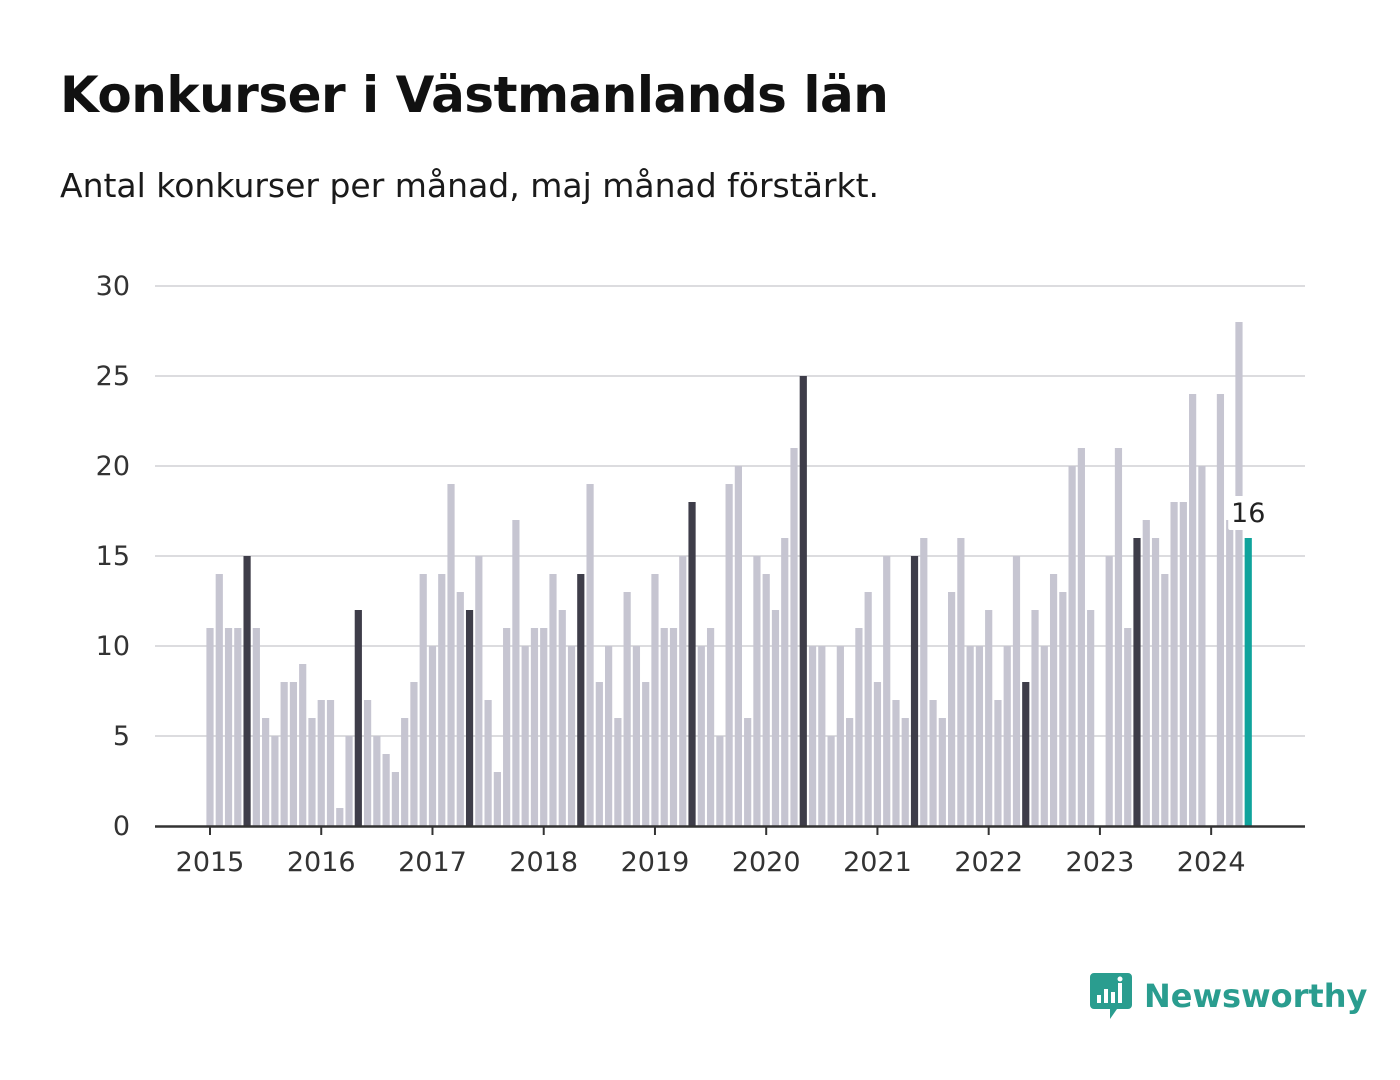 The height and width of the screenshot is (1080, 1400). I want to click on x-tick-label: 2024, so click(1211, 862).